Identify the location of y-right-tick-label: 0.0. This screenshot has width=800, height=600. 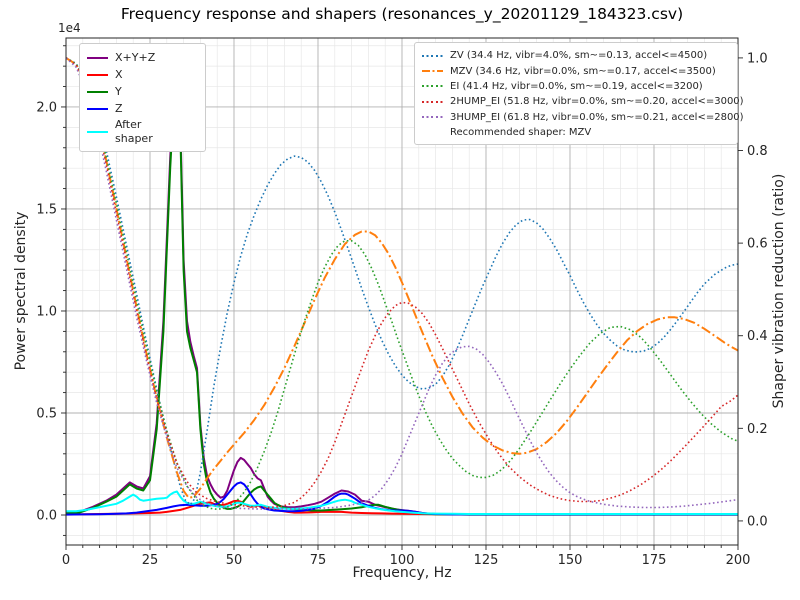
(757, 521).